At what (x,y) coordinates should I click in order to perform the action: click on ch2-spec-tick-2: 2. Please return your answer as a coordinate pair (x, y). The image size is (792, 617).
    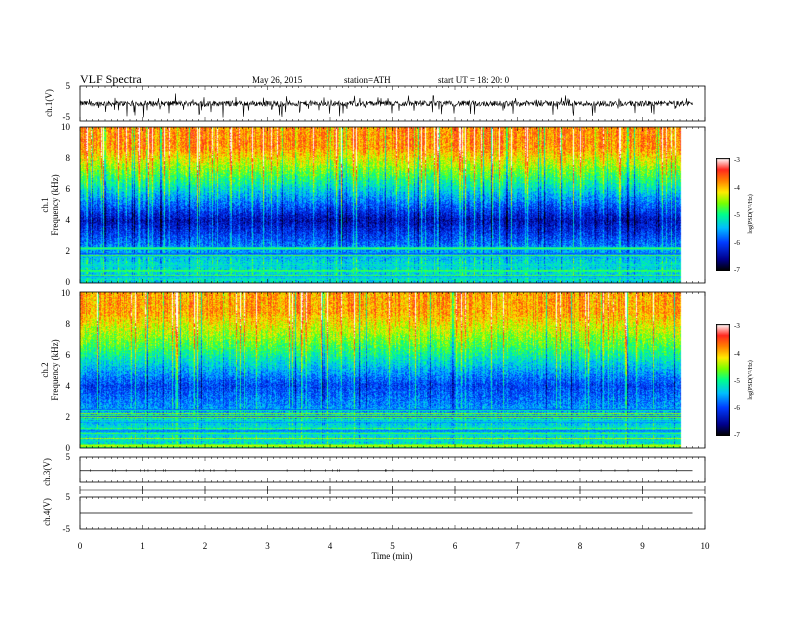
    Looking at the image, I should click on (68, 417).